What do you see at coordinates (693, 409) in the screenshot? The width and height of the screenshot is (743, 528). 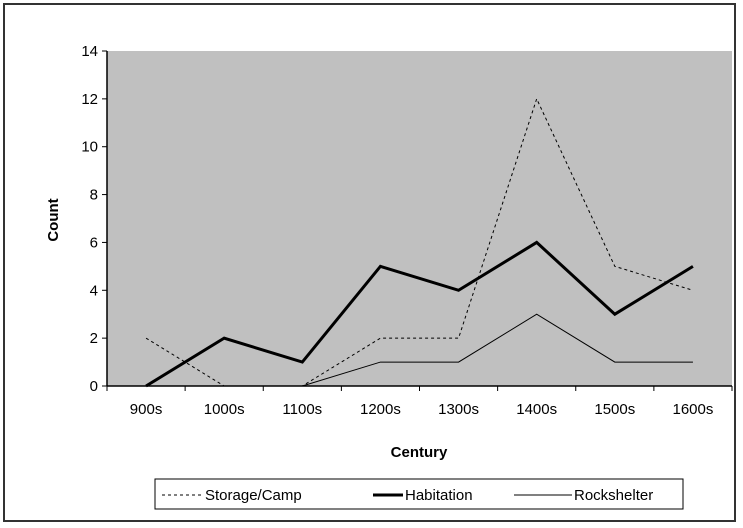 I see `x-tick-label: 1600s` at bounding box center [693, 409].